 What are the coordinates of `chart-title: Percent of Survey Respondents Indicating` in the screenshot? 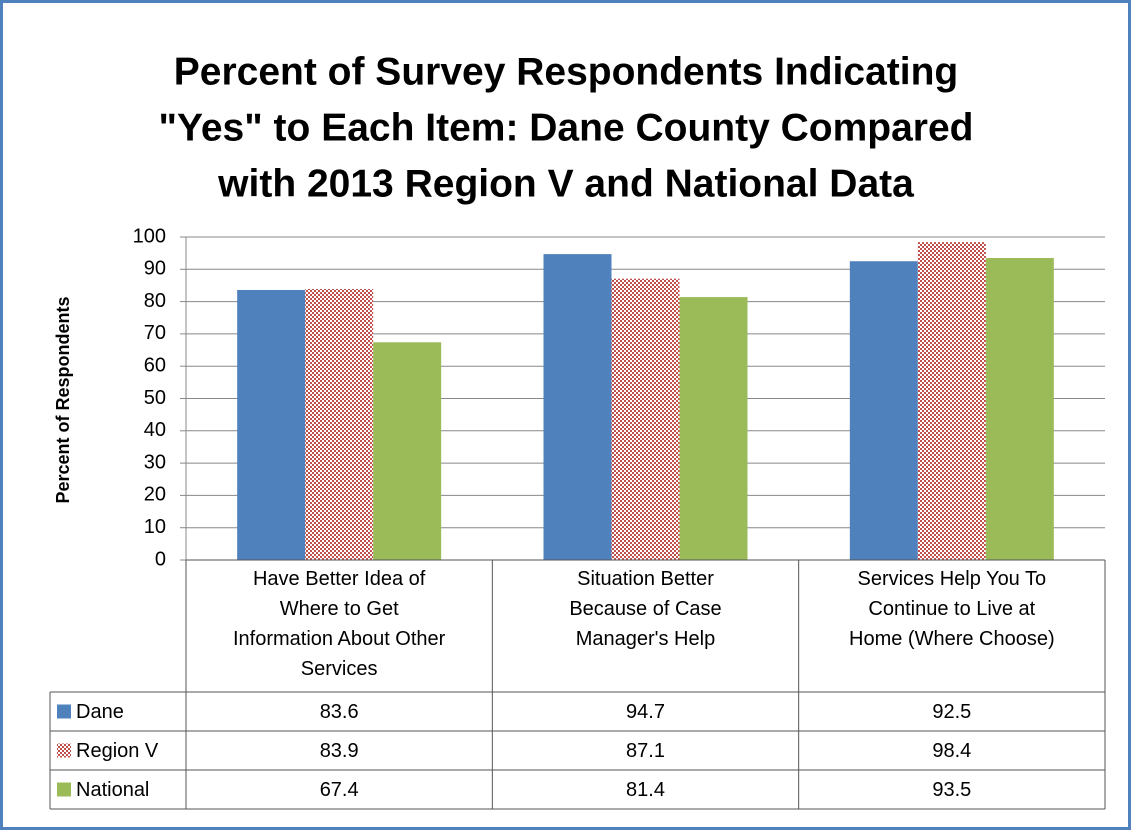 It's located at (566, 71).